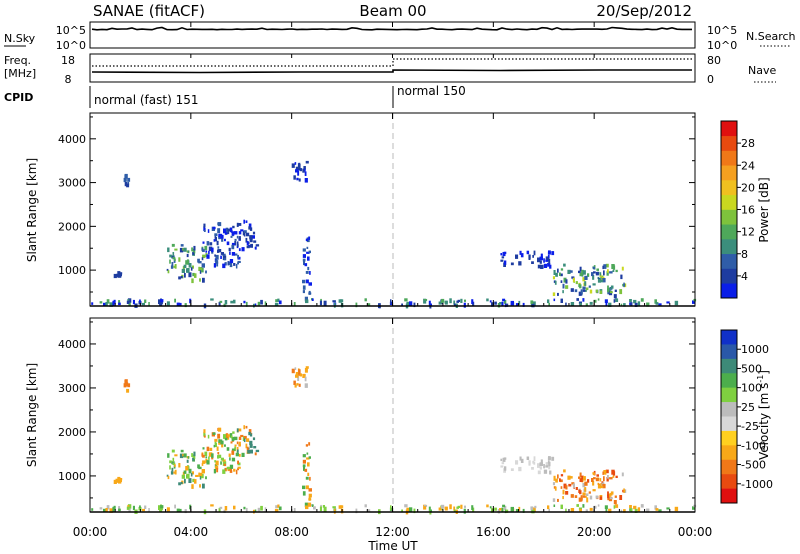 This screenshot has width=800, height=554. Describe the element at coordinates (764, 209) in the screenshot. I see `power-colorbar-label: Power [dB]` at that location.